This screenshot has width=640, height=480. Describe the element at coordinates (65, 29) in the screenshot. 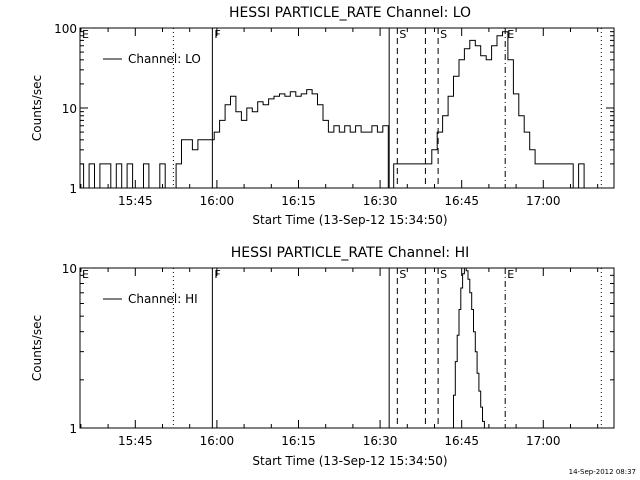

I see `y-tick-label-0-2: 100` at that location.